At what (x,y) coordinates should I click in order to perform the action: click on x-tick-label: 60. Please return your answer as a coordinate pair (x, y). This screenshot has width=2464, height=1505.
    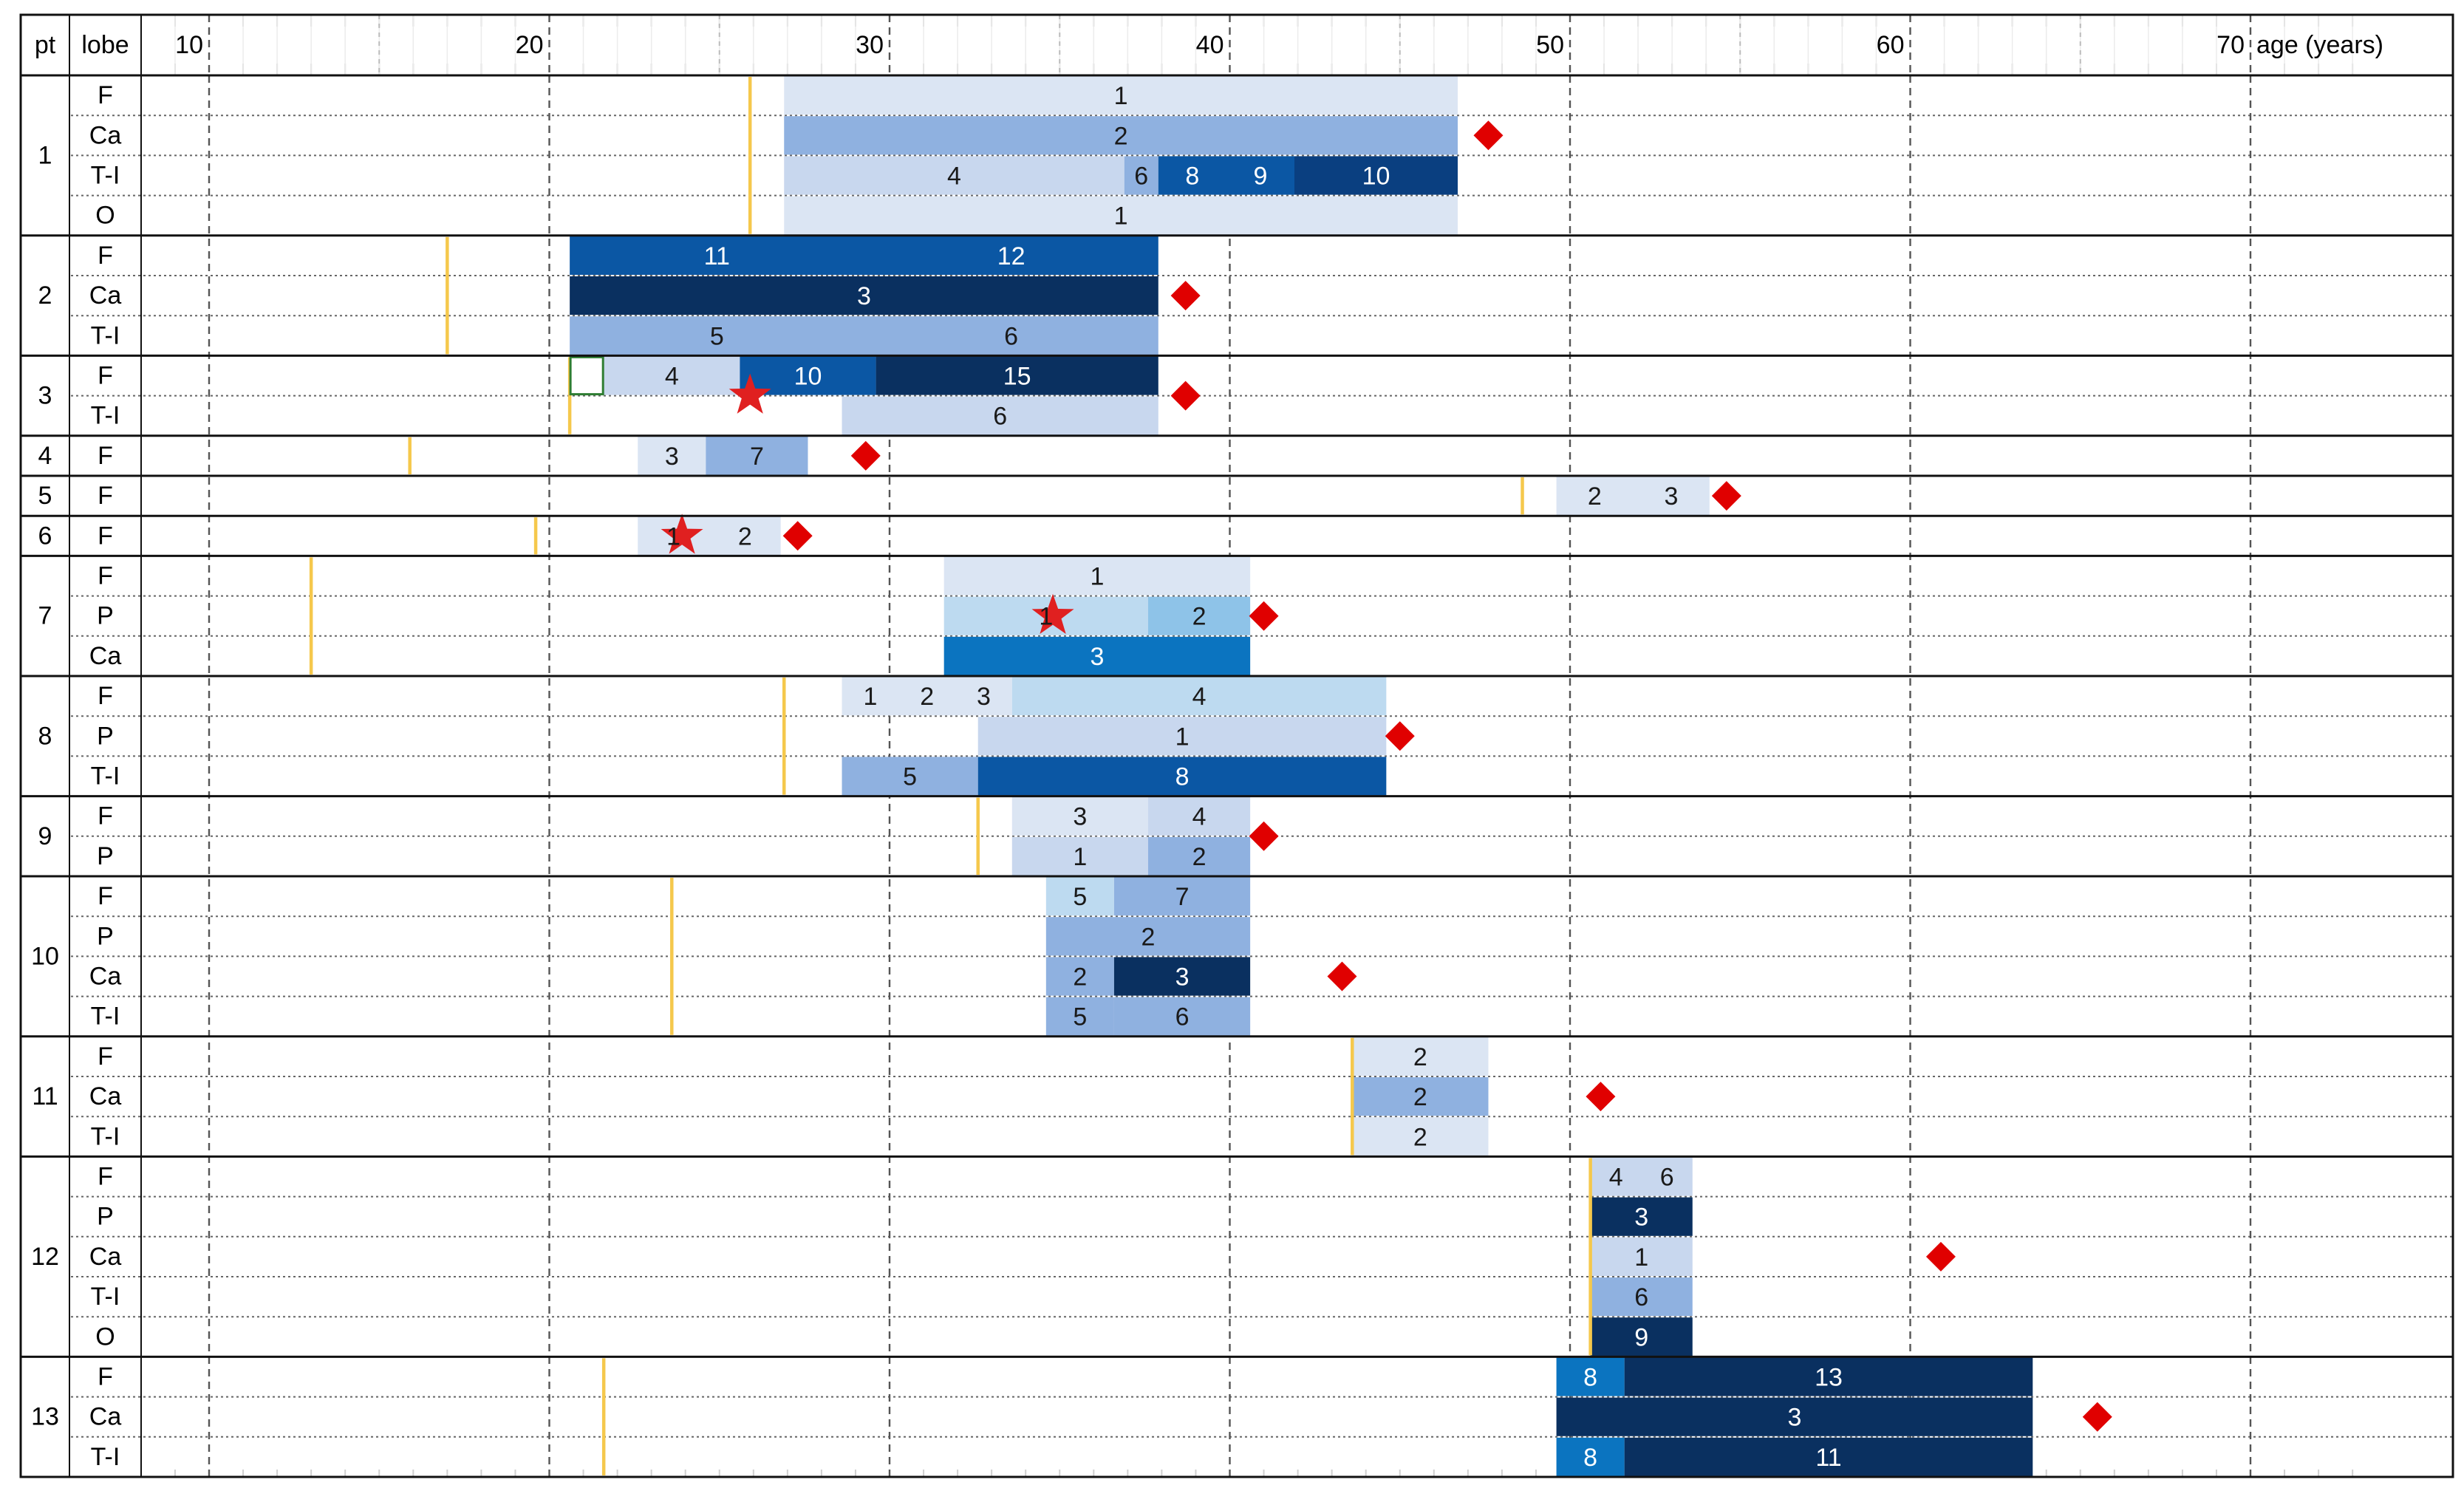
    Looking at the image, I should click on (1891, 45).